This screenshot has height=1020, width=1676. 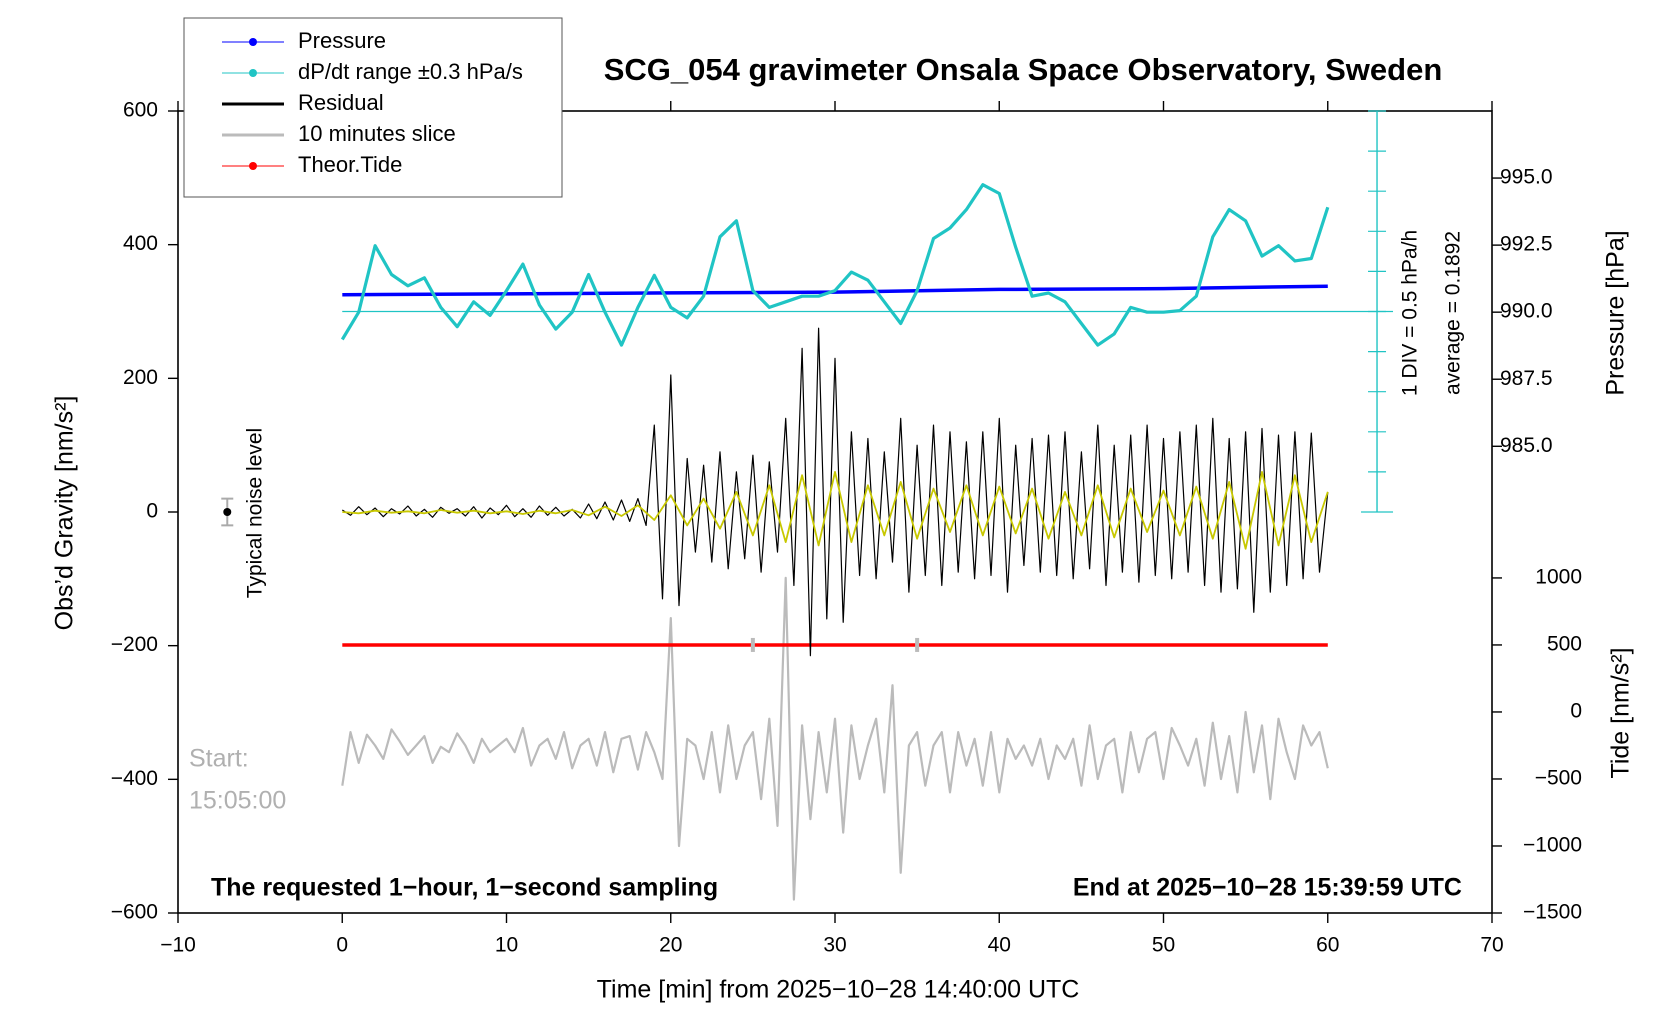 I want to click on y-tick-label: −600, so click(x=134, y=912).